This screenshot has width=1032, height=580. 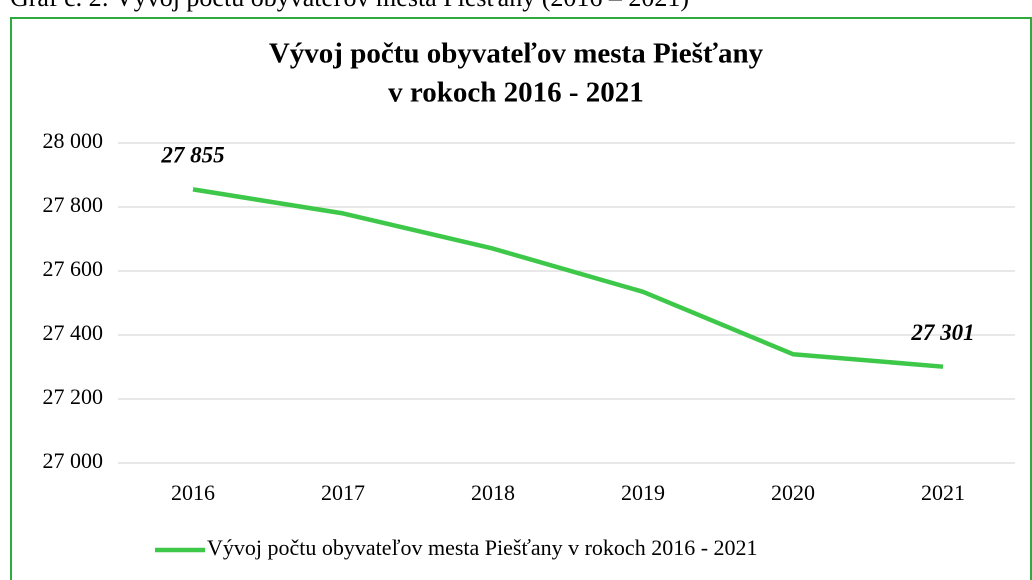 I want to click on y-tick-label: 27 200, so click(x=73, y=396).